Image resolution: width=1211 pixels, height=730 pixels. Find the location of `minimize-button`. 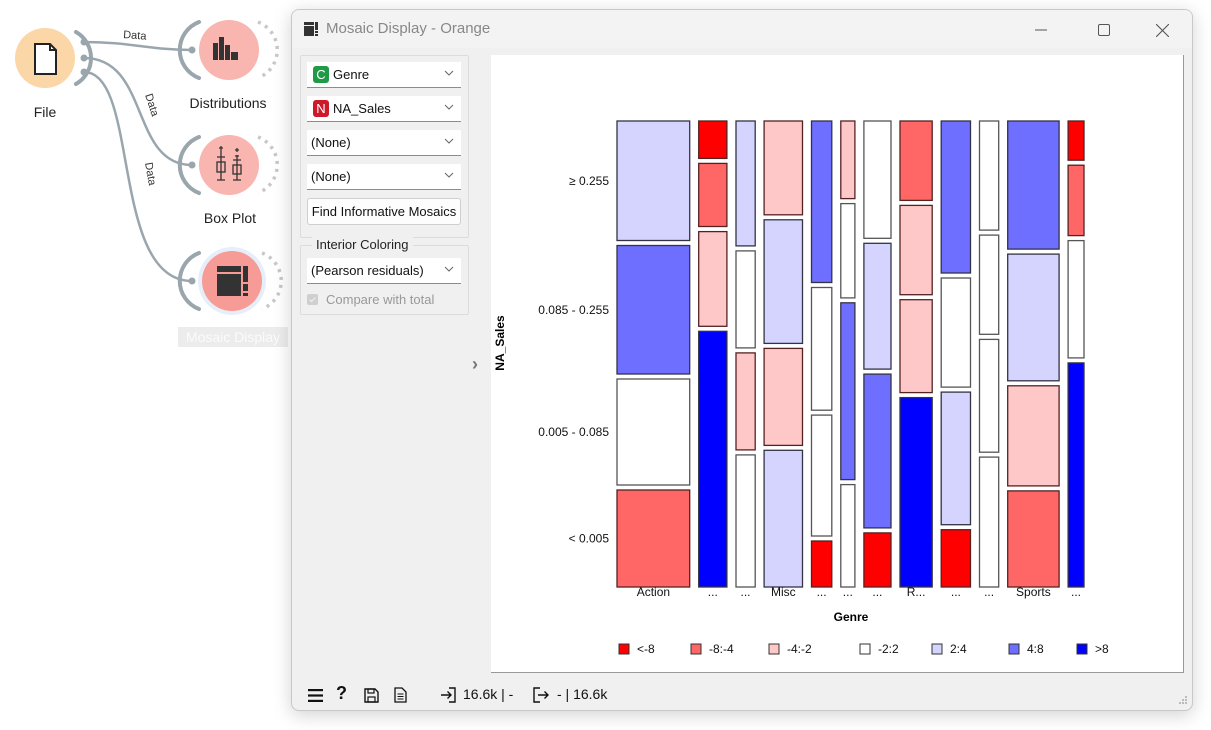

minimize-button is located at coordinates (1041, 30).